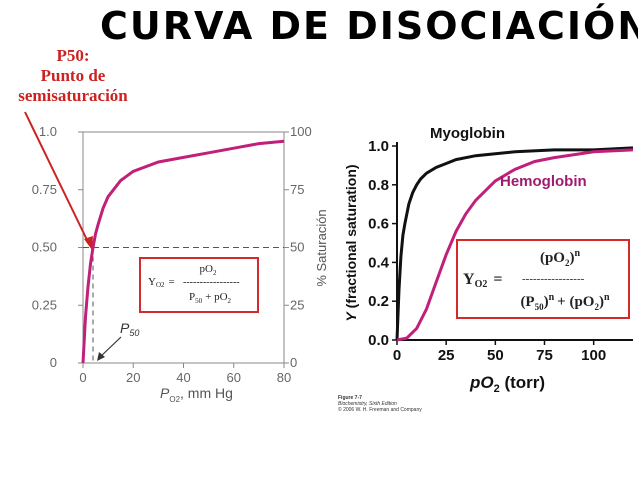  Describe the element at coordinates (172, 282) in the screenshot. I see `left-eq-equals: =` at that location.